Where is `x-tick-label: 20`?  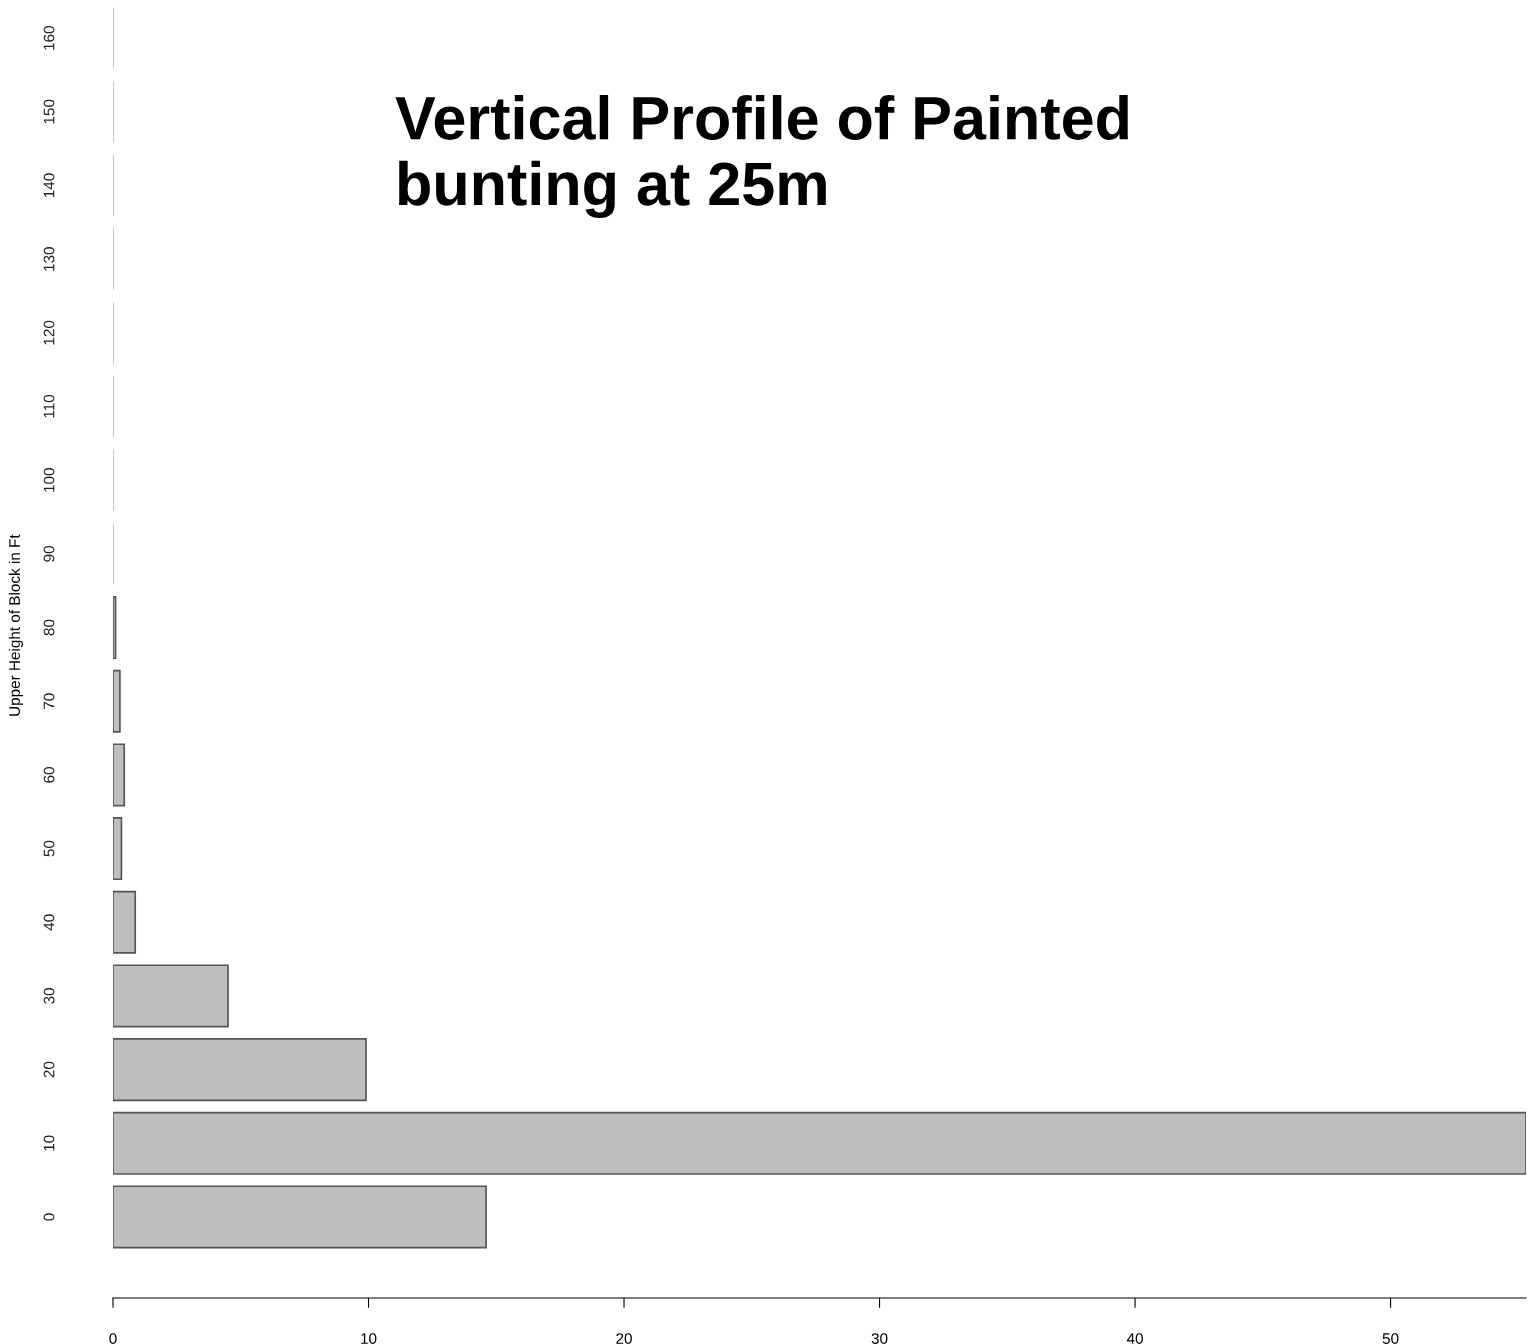 x-tick-label: 20 is located at coordinates (624, 1338).